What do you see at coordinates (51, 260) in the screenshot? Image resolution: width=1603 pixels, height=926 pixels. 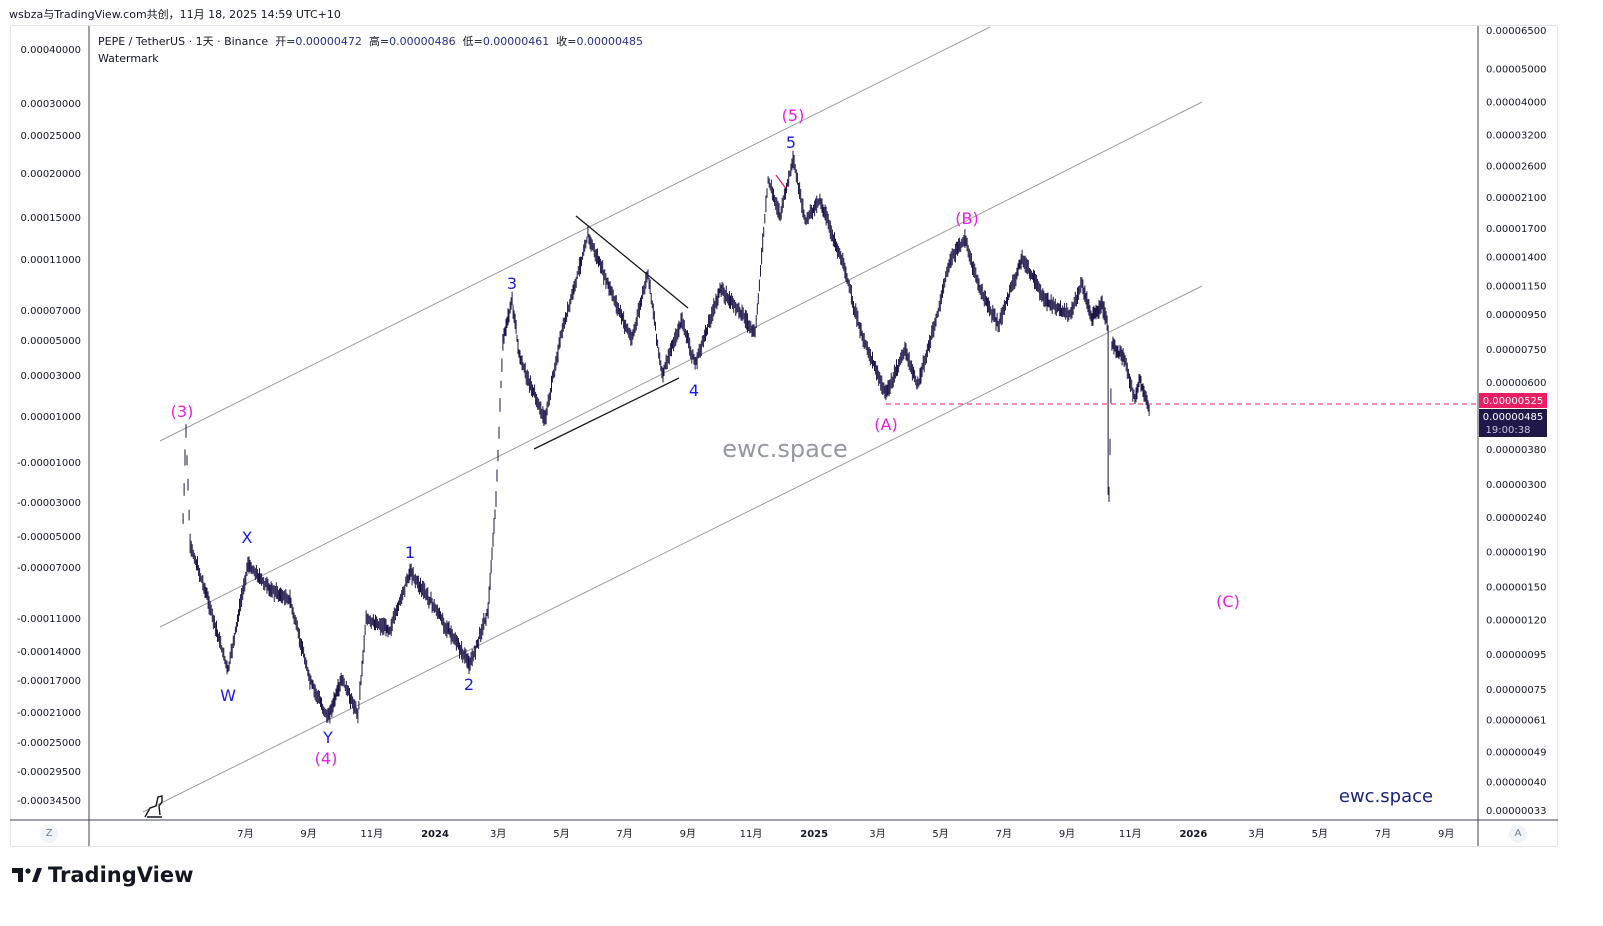 I see `left-tick-label: 0.00011000` at bounding box center [51, 260].